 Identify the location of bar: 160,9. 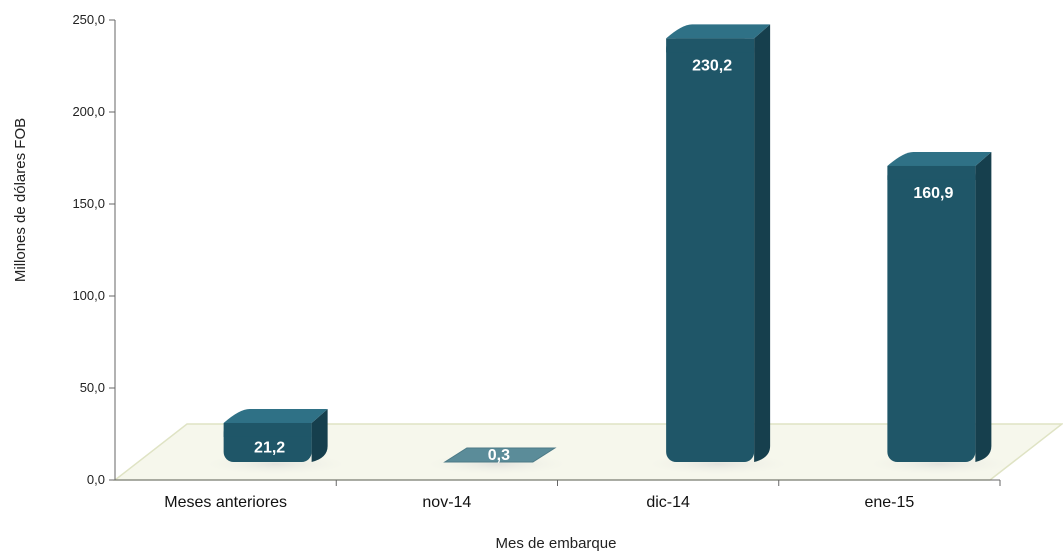
(939, 312).